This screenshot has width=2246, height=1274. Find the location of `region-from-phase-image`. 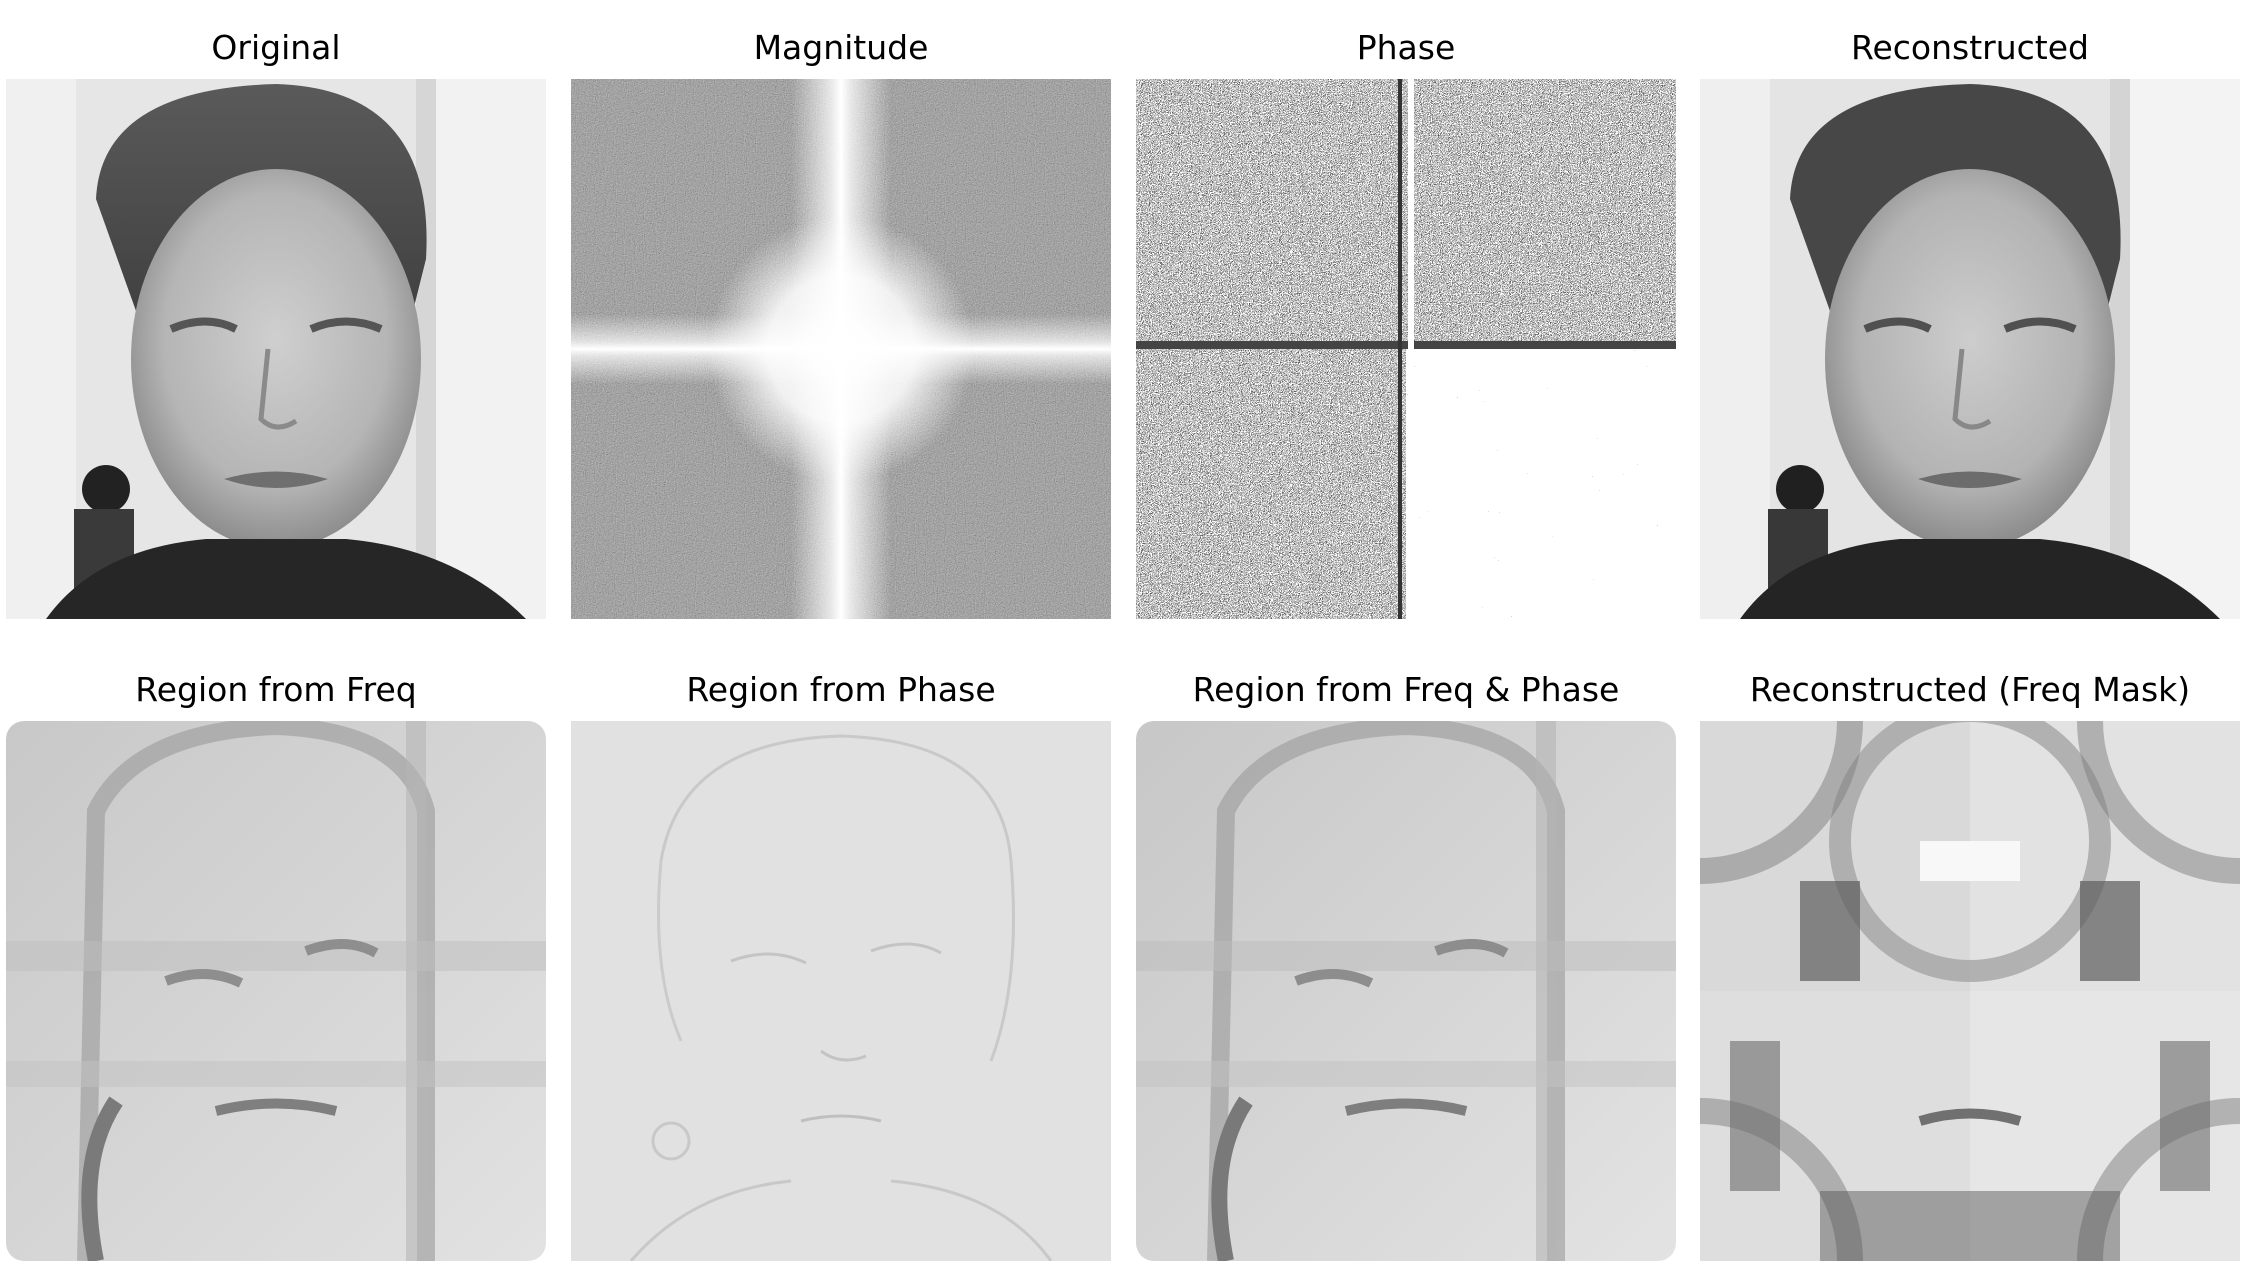

region-from-phase-image is located at coordinates (841, 991).